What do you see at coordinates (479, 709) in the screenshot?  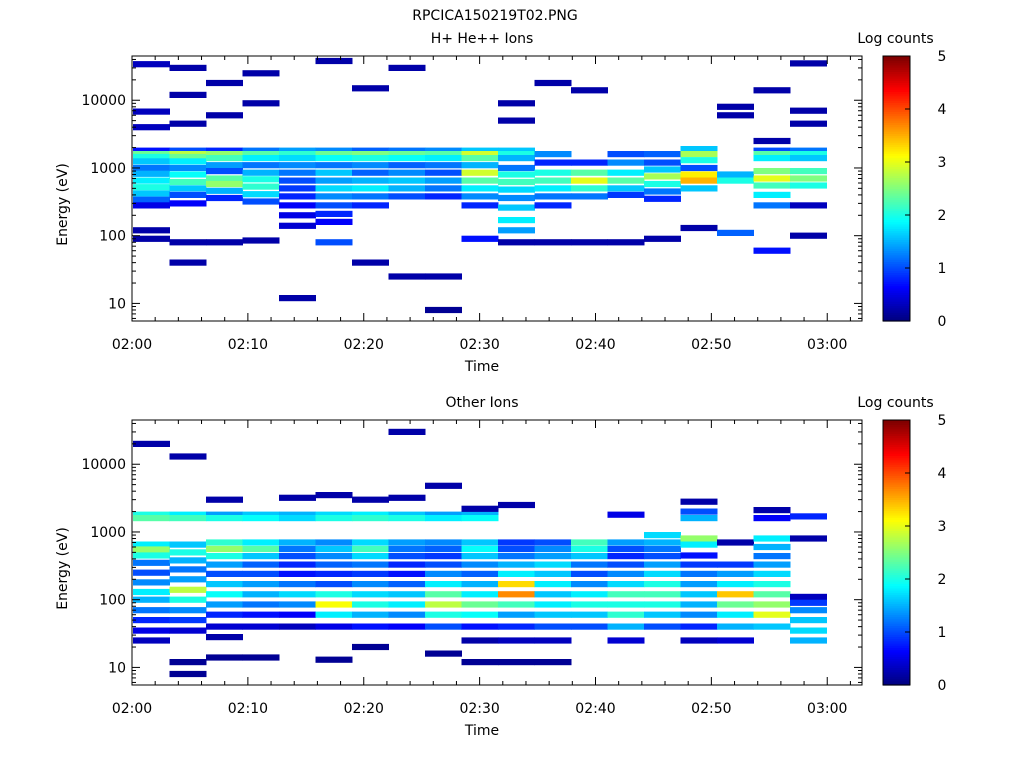 I see `x-tick-label: 02:30` at bounding box center [479, 709].